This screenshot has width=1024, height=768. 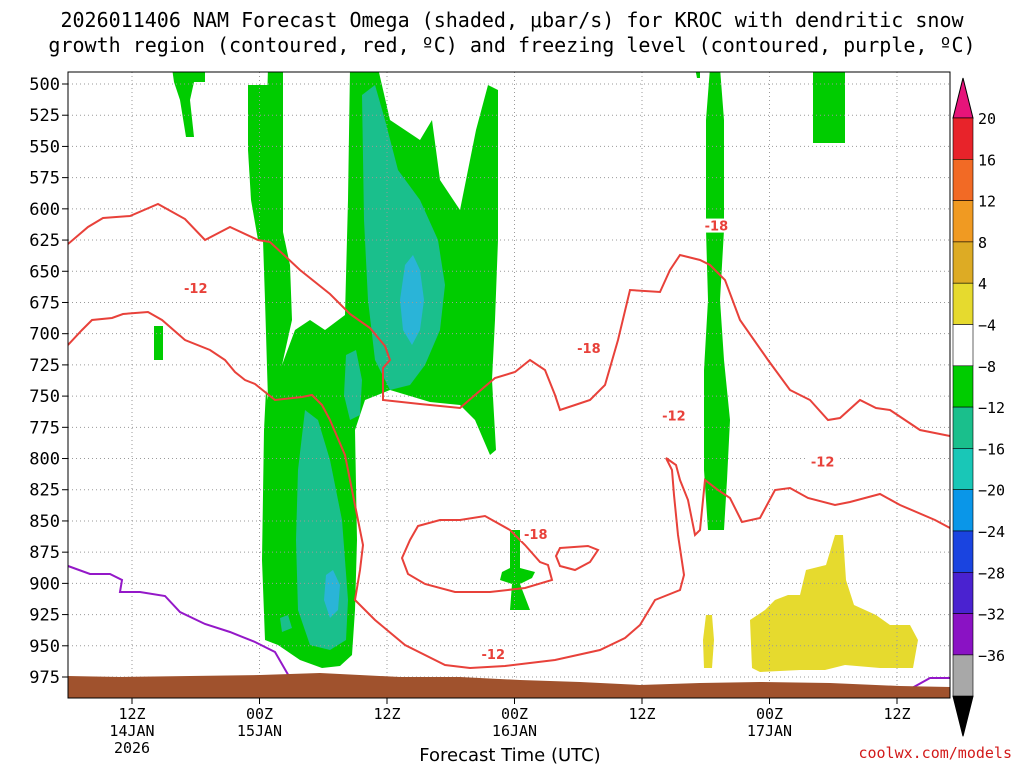 What do you see at coordinates (987, 160) in the screenshot?
I see `colorbar-label: 16` at bounding box center [987, 160].